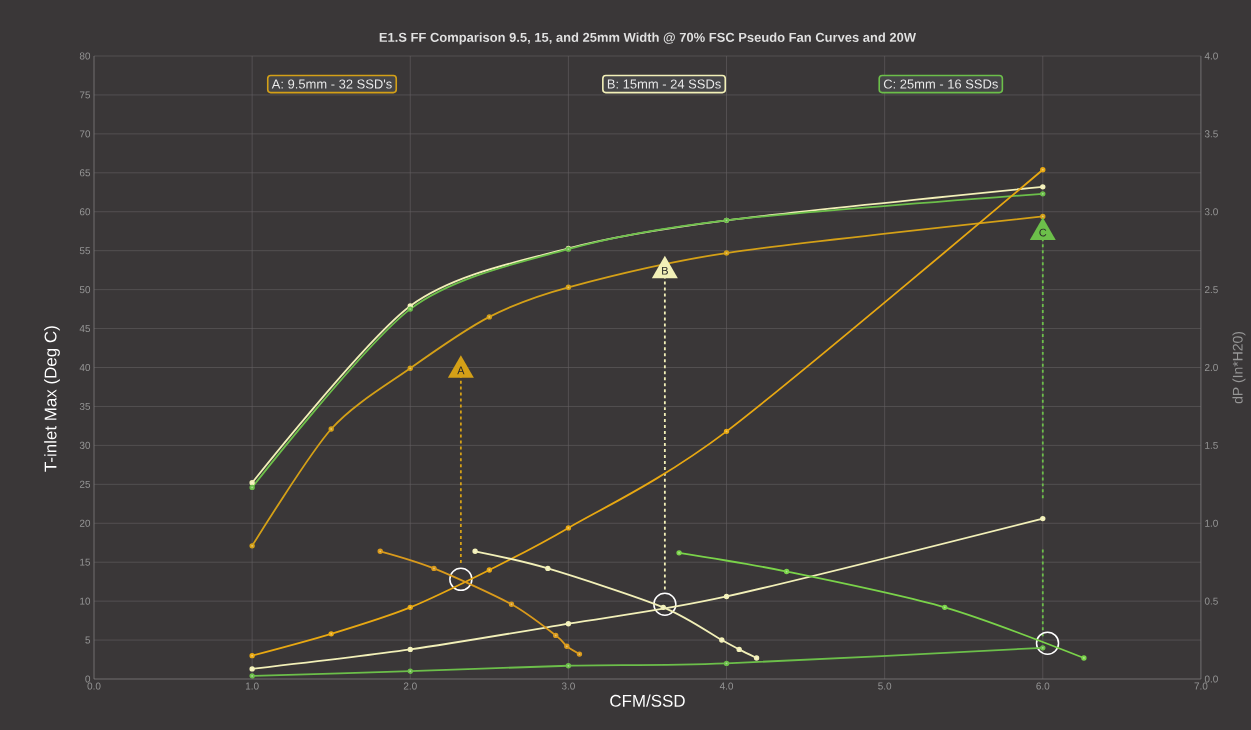 The image size is (1251, 730). I want to click on y2-tick-label: 1.5, so click(1211, 445).